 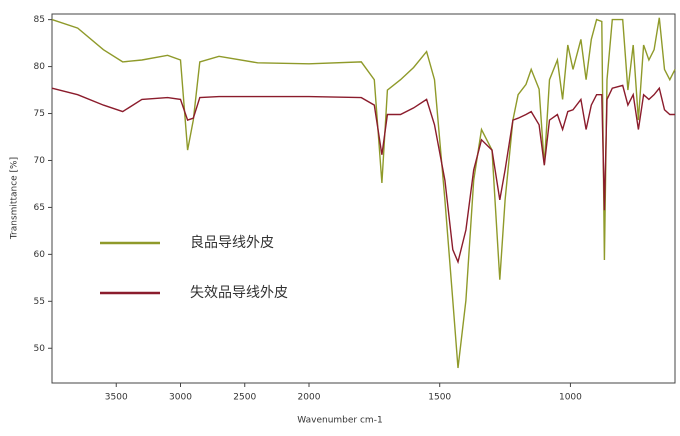 What do you see at coordinates (116, 398) in the screenshot?
I see `x-tick-label: 3500` at bounding box center [116, 398].